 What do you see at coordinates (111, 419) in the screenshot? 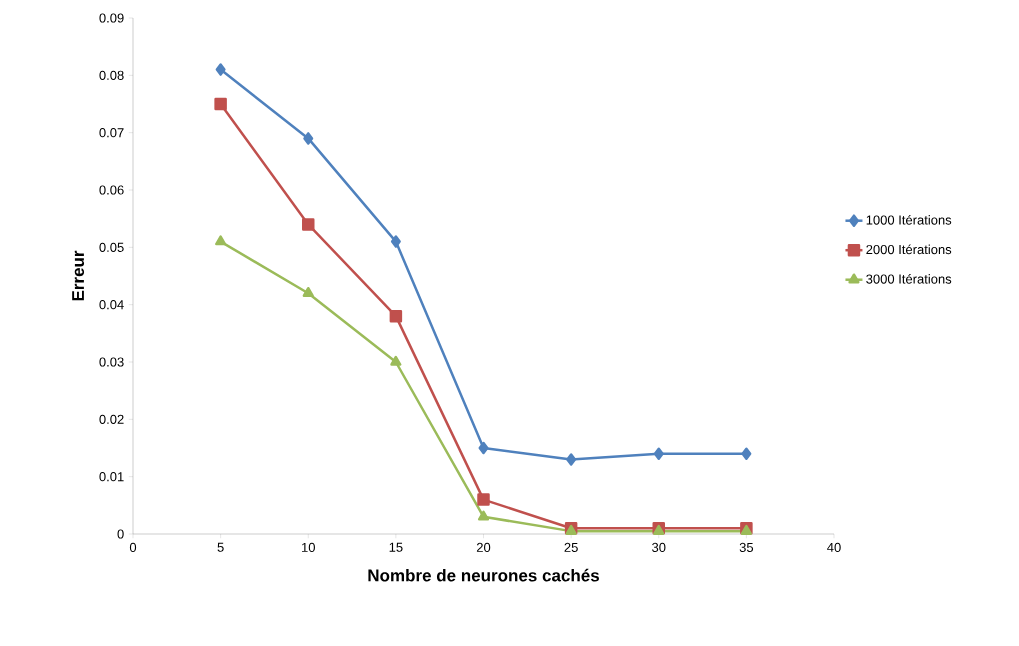
I see `y-tick-label: 0.02` at bounding box center [111, 419].